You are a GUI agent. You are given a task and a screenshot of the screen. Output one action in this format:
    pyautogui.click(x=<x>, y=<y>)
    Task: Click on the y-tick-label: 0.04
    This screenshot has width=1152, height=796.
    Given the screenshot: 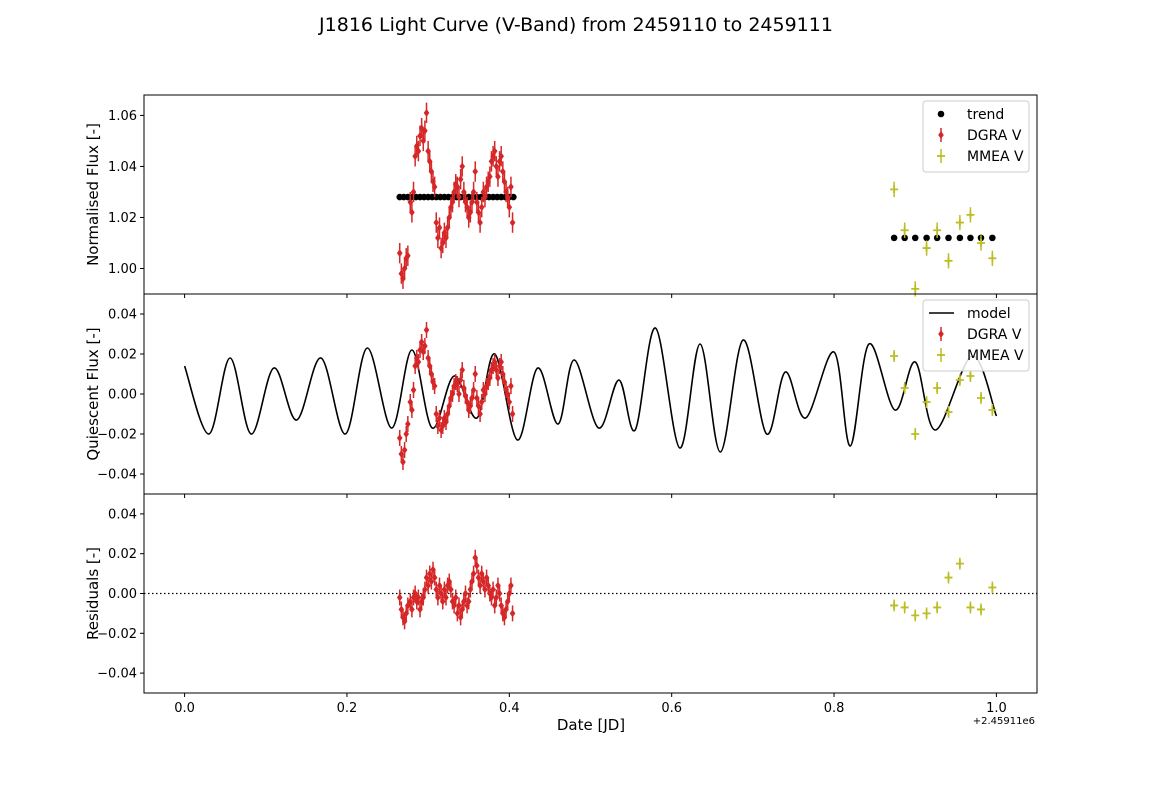 What is the action you would take?
    pyautogui.click(x=122, y=514)
    